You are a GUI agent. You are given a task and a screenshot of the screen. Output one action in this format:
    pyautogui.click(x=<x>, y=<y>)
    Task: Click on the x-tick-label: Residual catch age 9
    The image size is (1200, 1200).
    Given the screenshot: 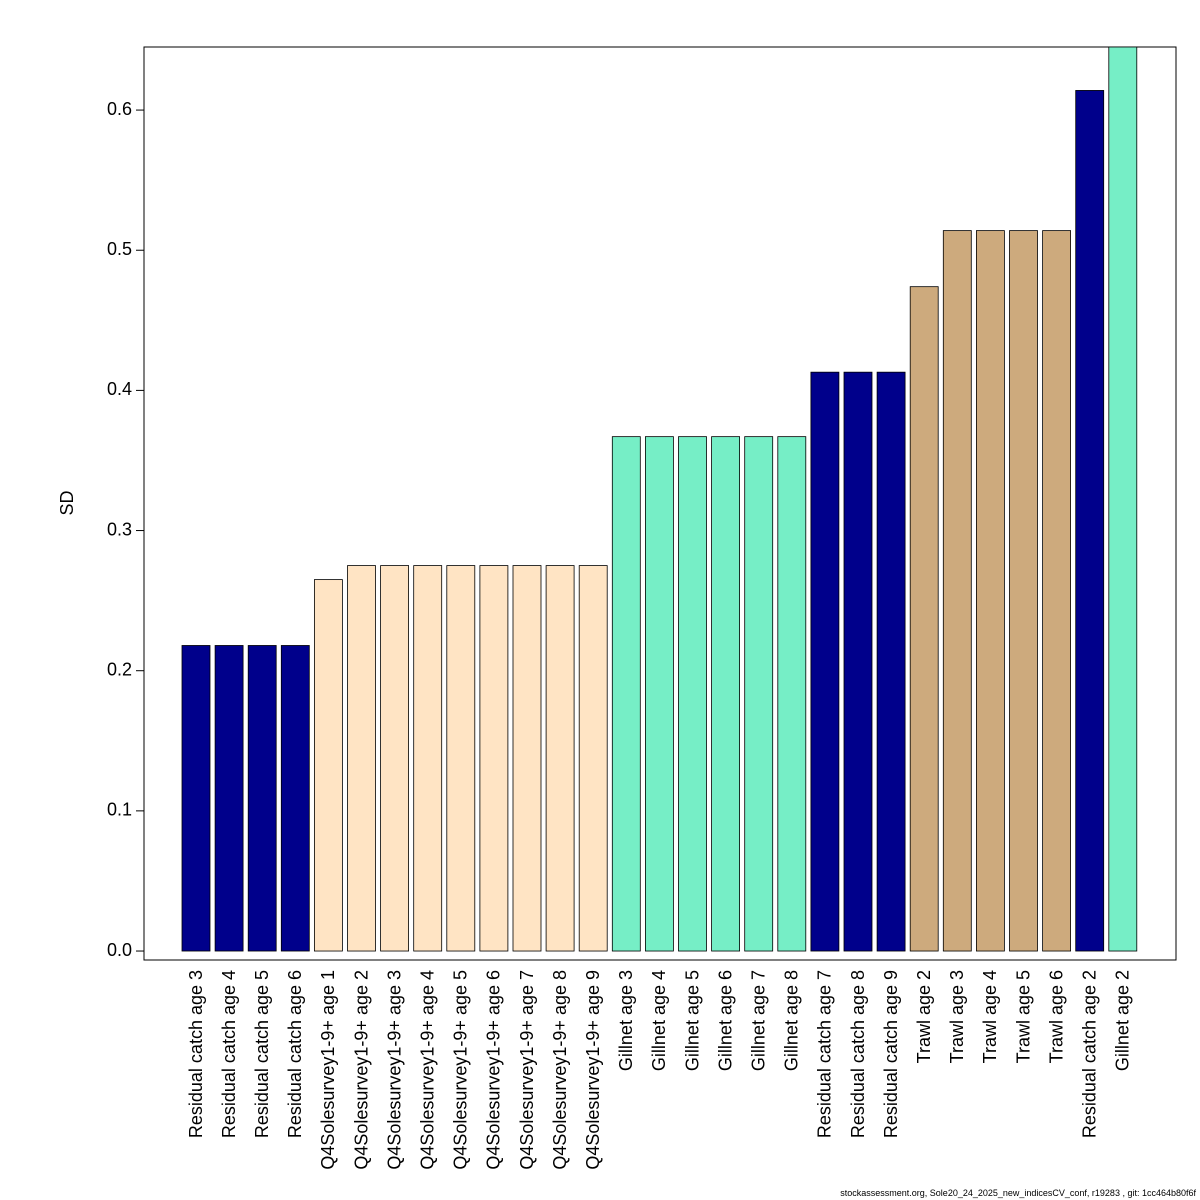 What is the action you would take?
    pyautogui.click(x=891, y=1054)
    